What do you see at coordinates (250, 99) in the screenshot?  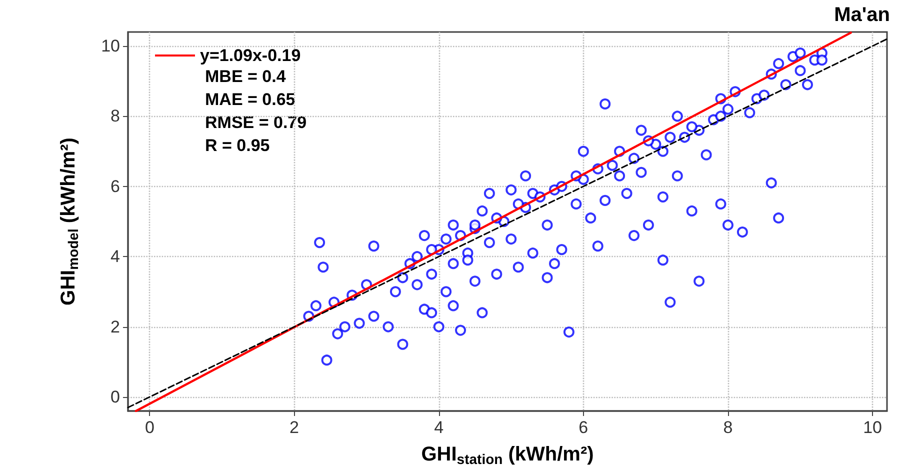 I see `annotation: MAE = 0.65` at bounding box center [250, 99].